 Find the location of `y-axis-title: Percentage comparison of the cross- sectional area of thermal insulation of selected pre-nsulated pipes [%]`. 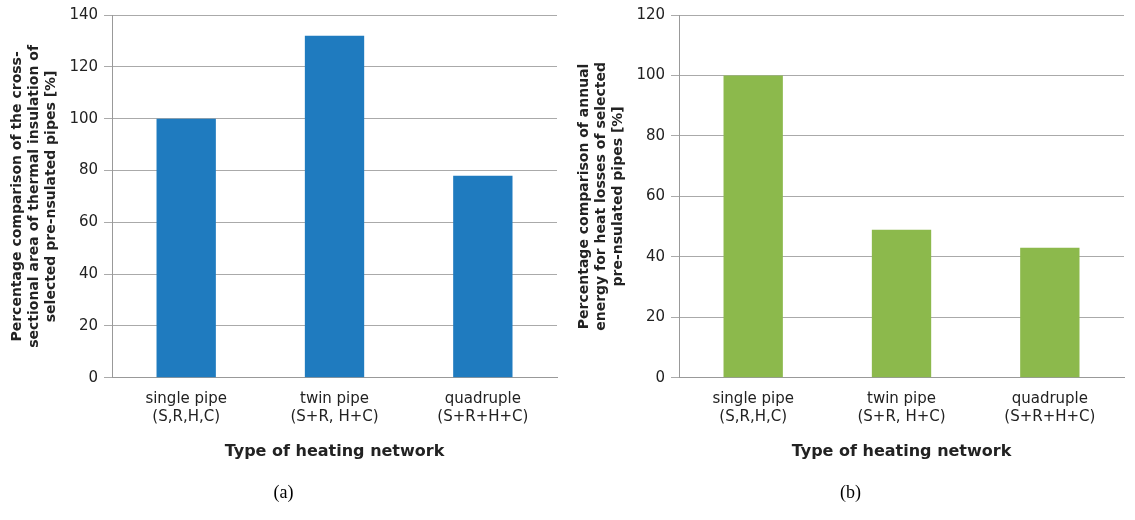

y-axis-title: Percentage comparison of the cross- sectional area of thermal insulation of selected pre-nsulated pipes [%] is located at coordinates (33, 196).